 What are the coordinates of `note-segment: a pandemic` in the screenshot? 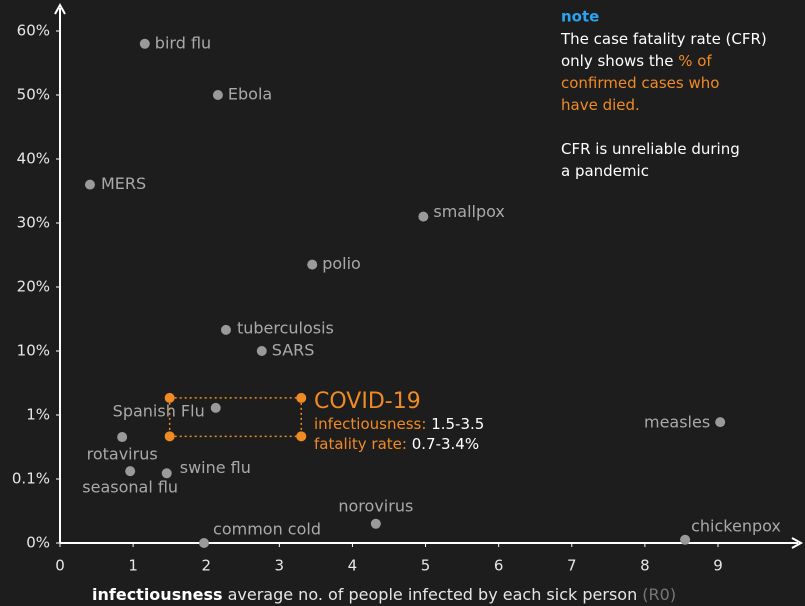 It's located at (605, 171).